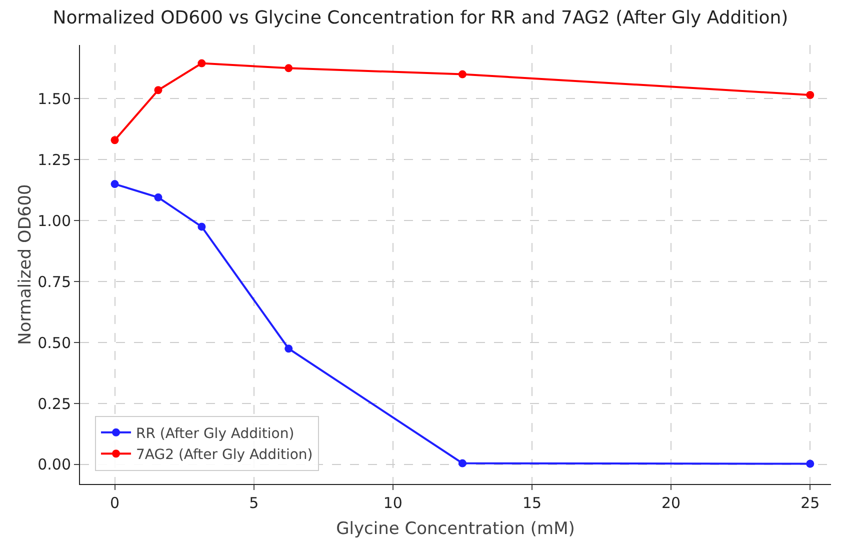 The image size is (841, 539). I want to click on y-tick-label: 1.25, so click(54, 159).